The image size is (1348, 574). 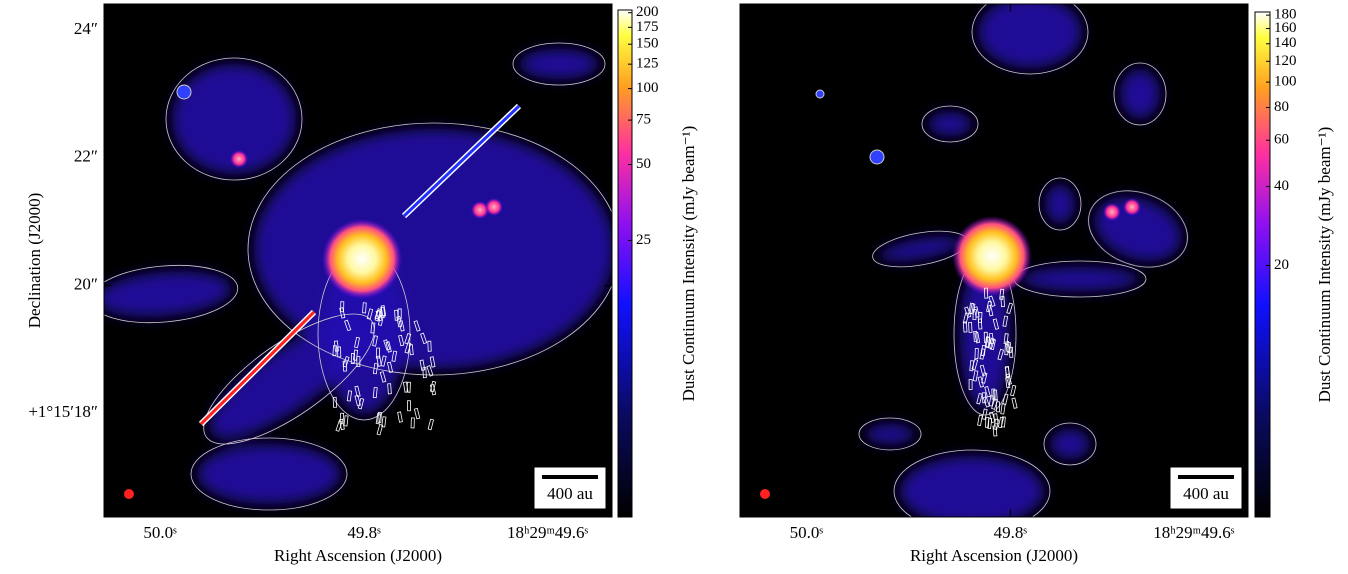 What do you see at coordinates (86, 283) in the screenshot?
I see `y-tick-label: 20″` at bounding box center [86, 283].